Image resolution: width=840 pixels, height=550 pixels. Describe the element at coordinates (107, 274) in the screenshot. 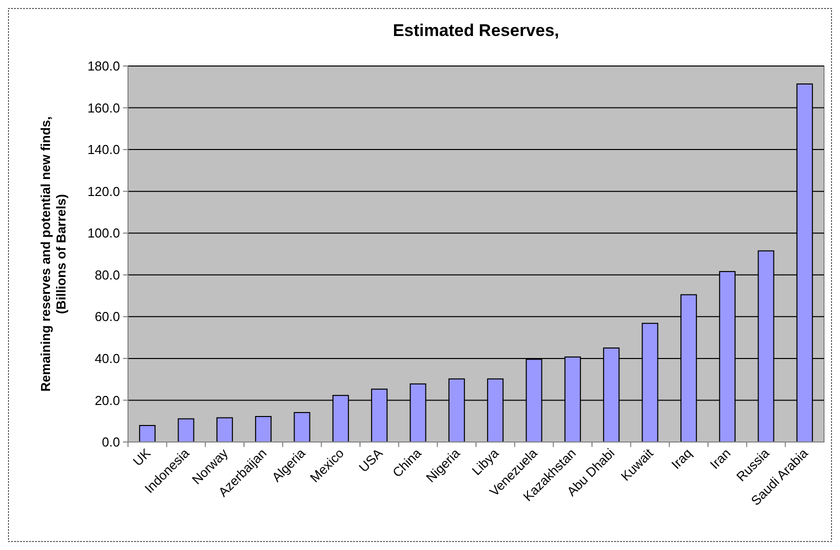

I see `y-tick-label: 80.0` at that location.